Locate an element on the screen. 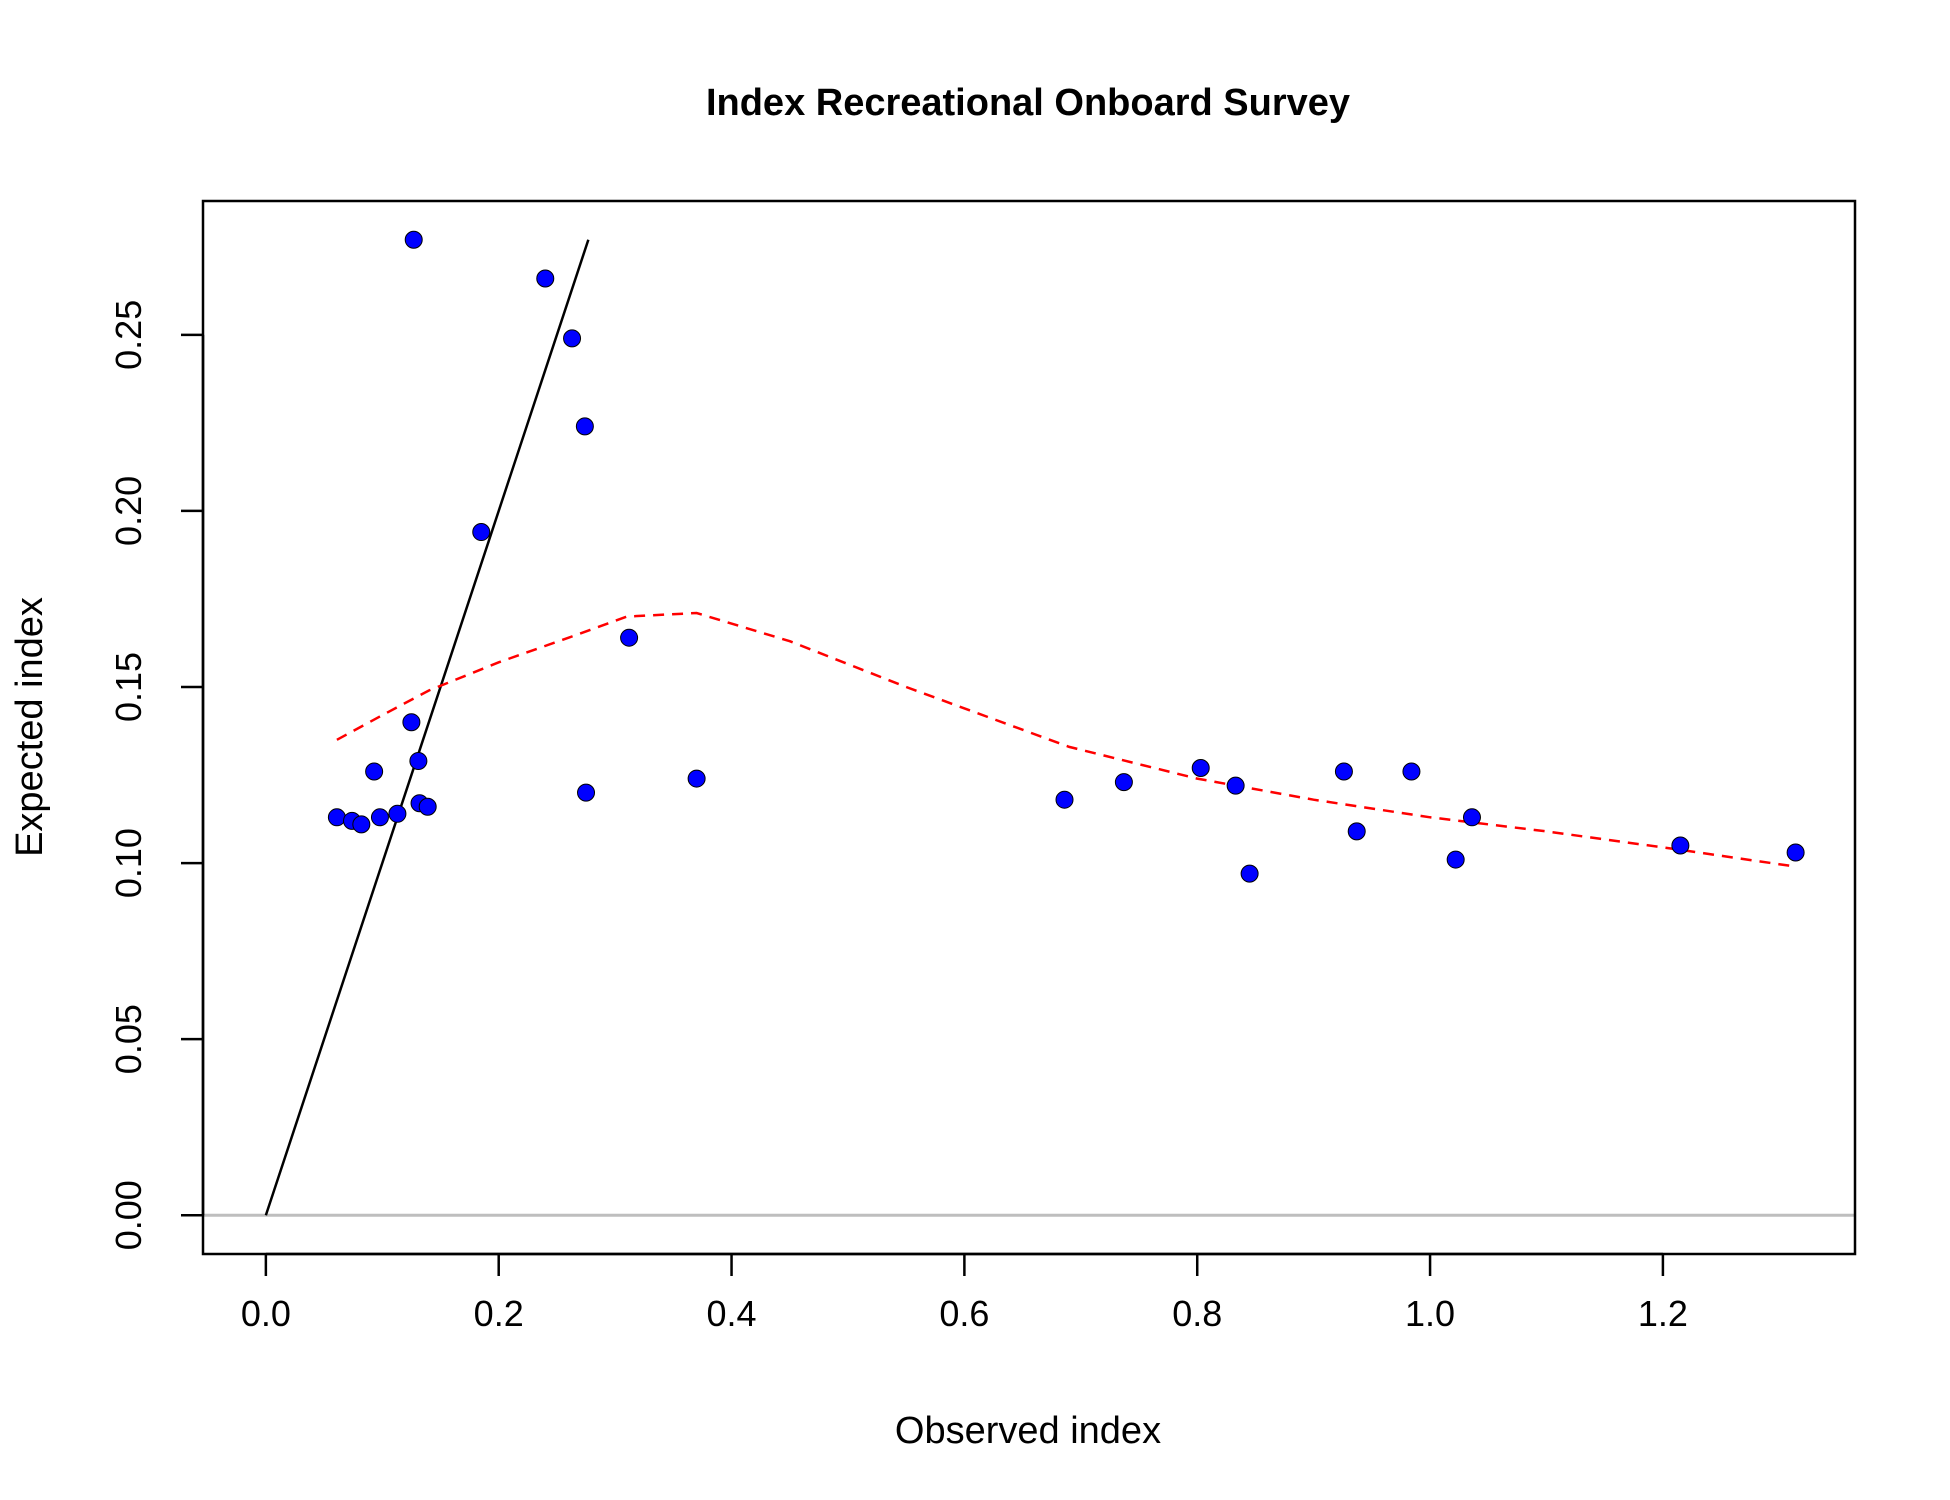 This screenshot has width=1950, height=1500. identity-line is located at coordinates (427, 727).